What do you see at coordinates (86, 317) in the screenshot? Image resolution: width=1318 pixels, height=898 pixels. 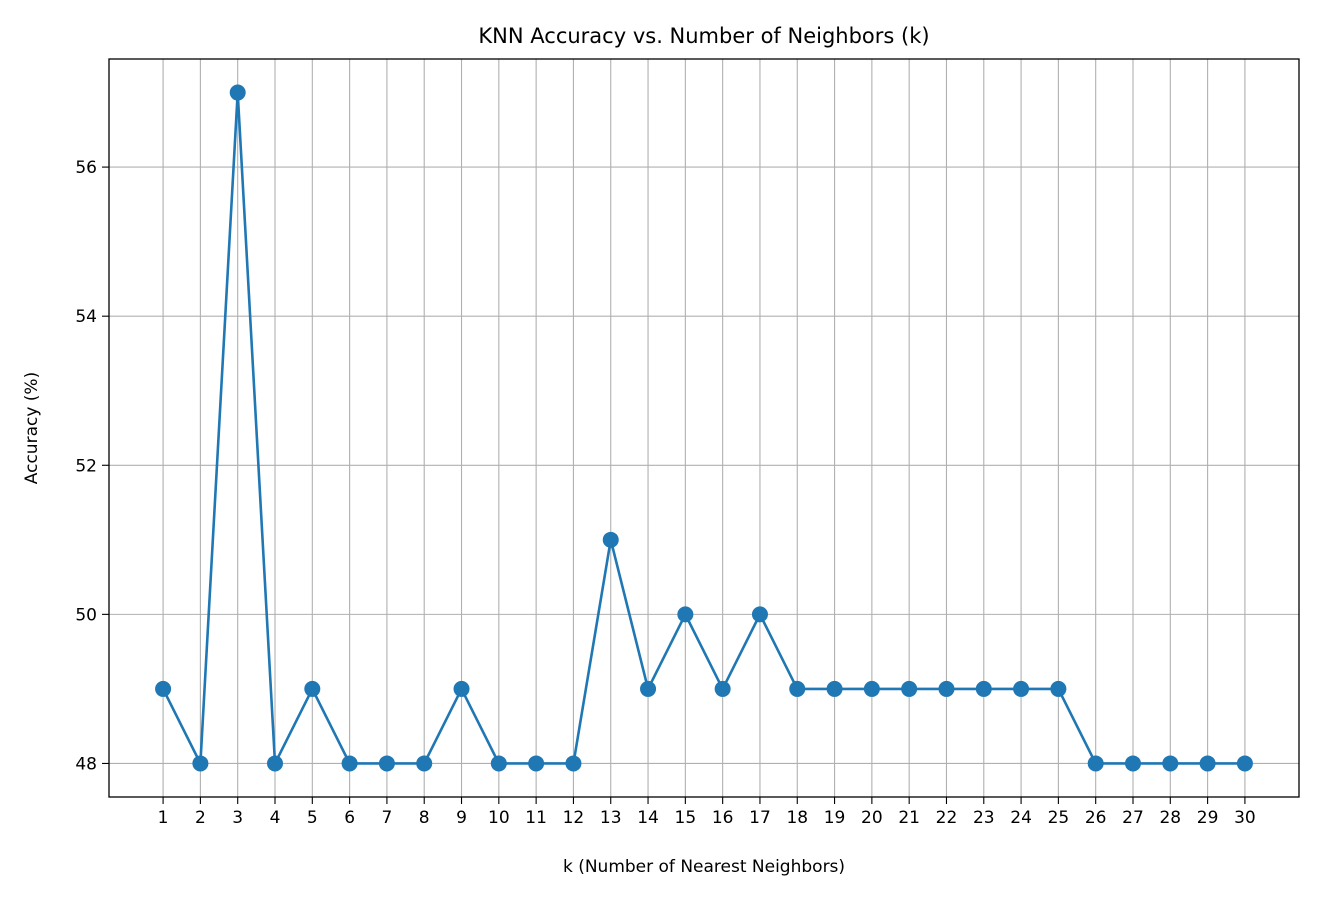 I see `y-tick-label: 54` at bounding box center [86, 317].